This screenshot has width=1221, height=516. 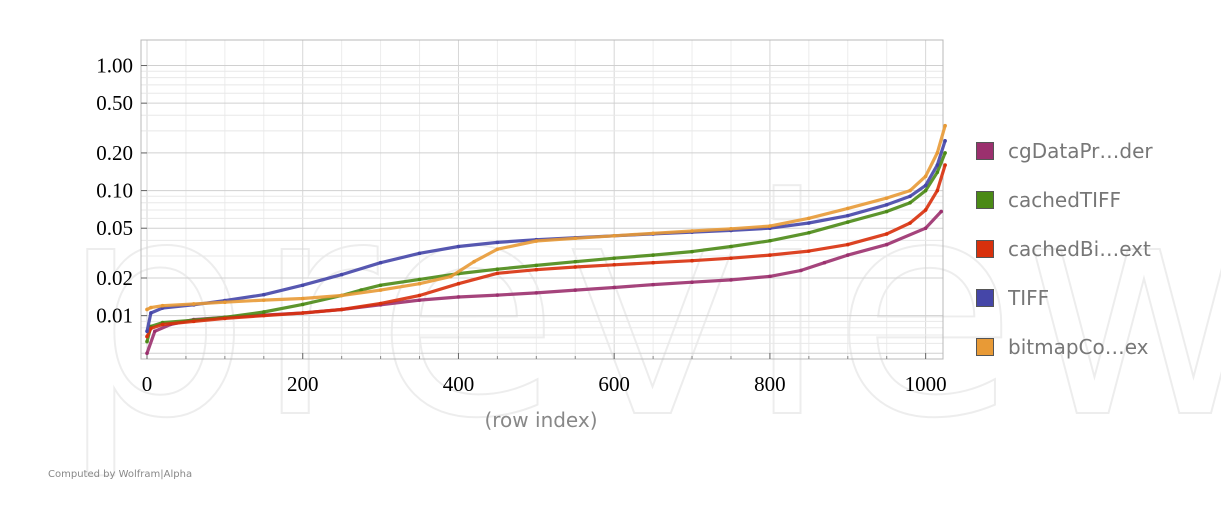 I want to click on x-tick-label: 0, so click(x=147, y=384).